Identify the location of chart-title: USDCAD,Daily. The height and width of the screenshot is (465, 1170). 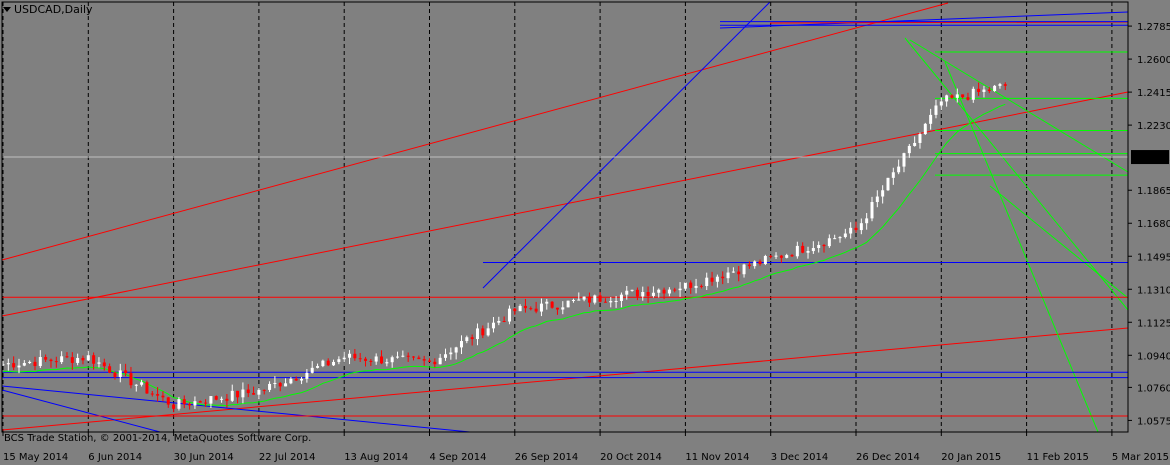
(48, 9).